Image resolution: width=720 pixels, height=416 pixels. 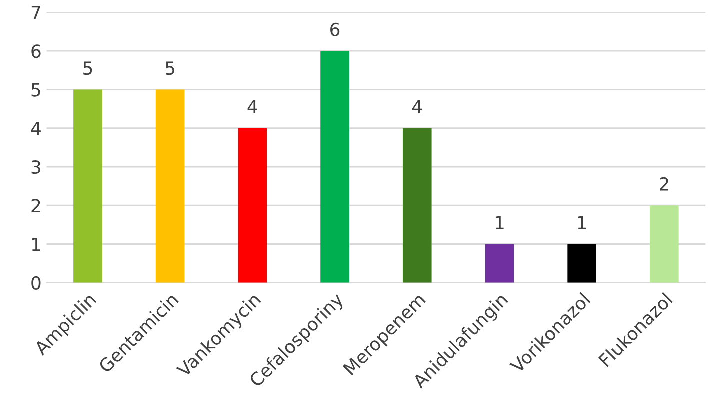 What do you see at coordinates (36, 245) in the screenshot?
I see `y-tick-label: 1` at bounding box center [36, 245].